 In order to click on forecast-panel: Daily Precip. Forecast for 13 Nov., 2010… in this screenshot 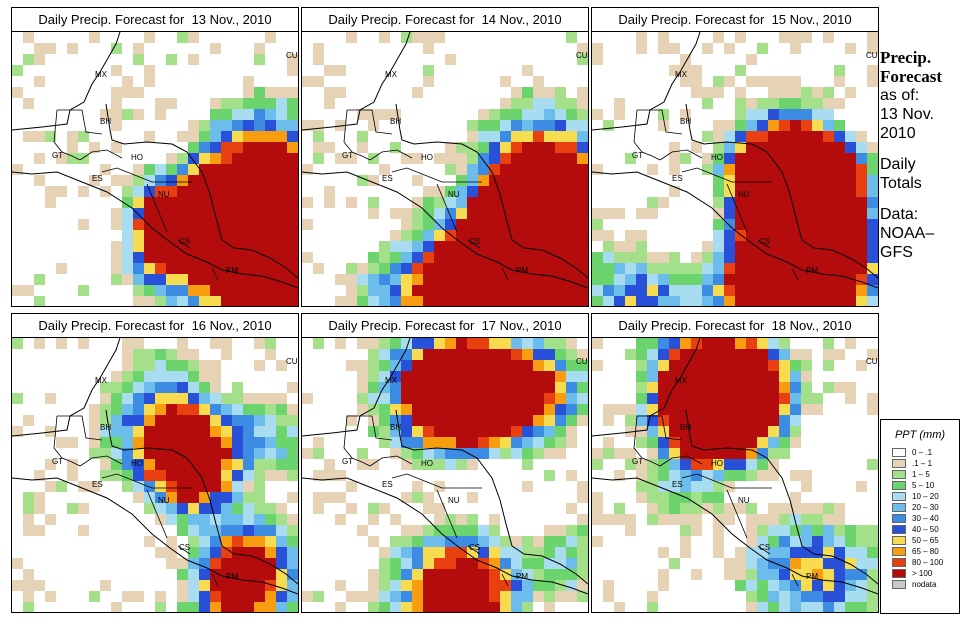, I will do `click(155, 157)`.